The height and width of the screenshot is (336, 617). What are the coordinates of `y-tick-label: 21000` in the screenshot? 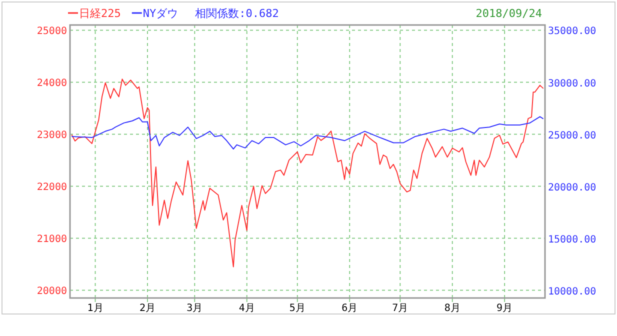 It's located at (51, 240).